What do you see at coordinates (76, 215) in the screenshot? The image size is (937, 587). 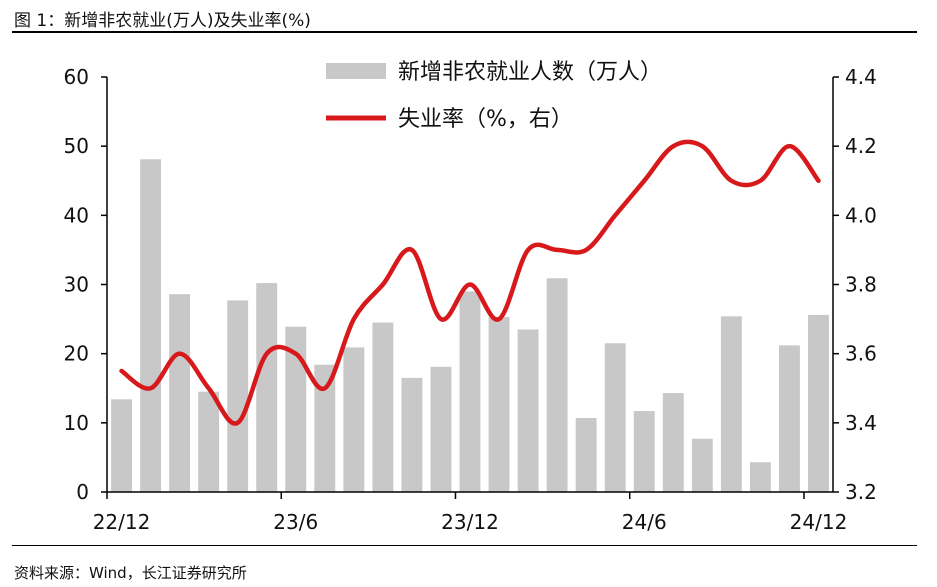 I see `left-tick-label: 40` at bounding box center [76, 215].